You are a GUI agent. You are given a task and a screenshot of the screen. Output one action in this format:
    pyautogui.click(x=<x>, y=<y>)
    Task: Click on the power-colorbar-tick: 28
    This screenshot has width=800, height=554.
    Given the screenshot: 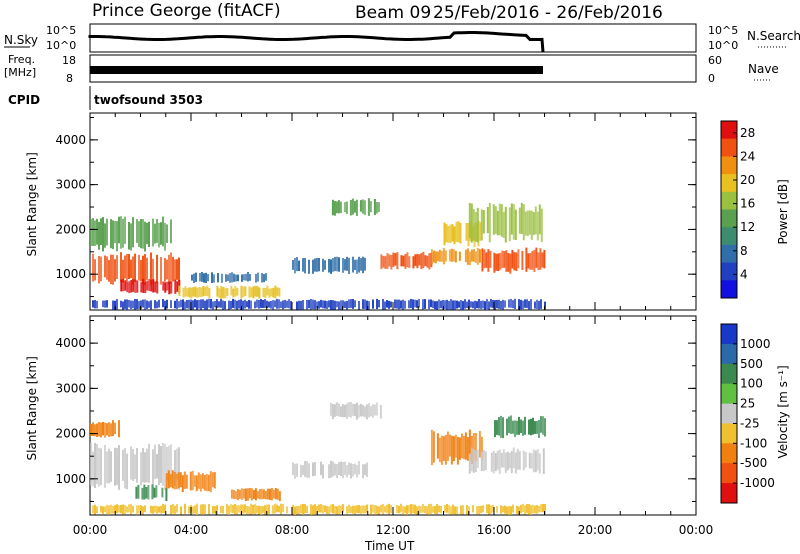 What is the action you would take?
    pyautogui.click(x=747, y=133)
    